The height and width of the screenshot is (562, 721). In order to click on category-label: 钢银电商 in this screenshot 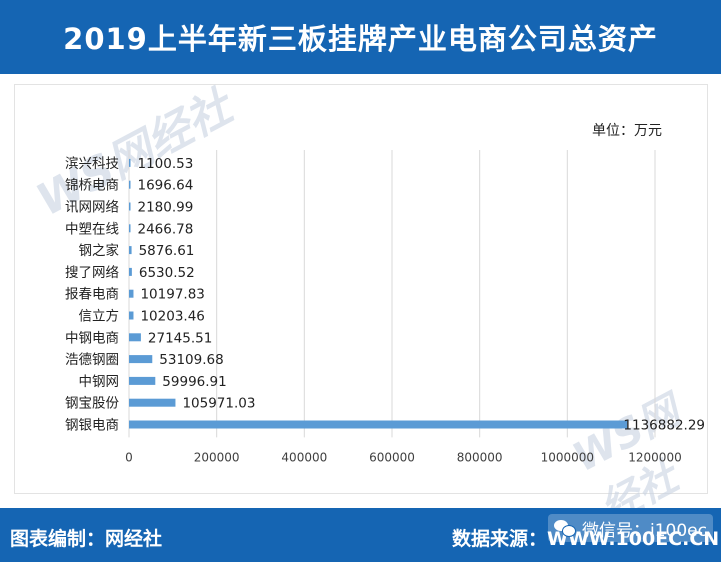, I will do `click(92, 426)`.